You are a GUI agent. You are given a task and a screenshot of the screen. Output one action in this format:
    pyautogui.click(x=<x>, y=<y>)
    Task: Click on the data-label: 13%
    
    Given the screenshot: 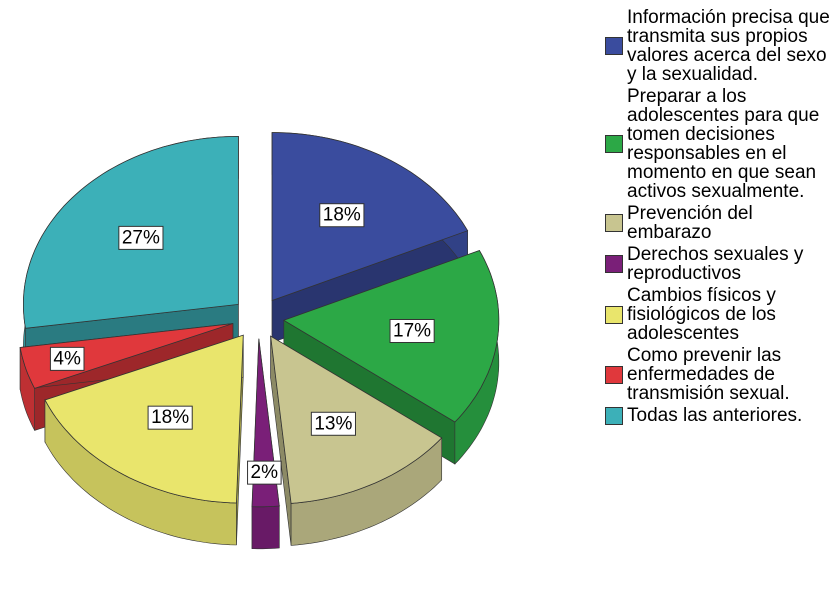 What is the action you would take?
    pyautogui.click(x=333, y=423)
    